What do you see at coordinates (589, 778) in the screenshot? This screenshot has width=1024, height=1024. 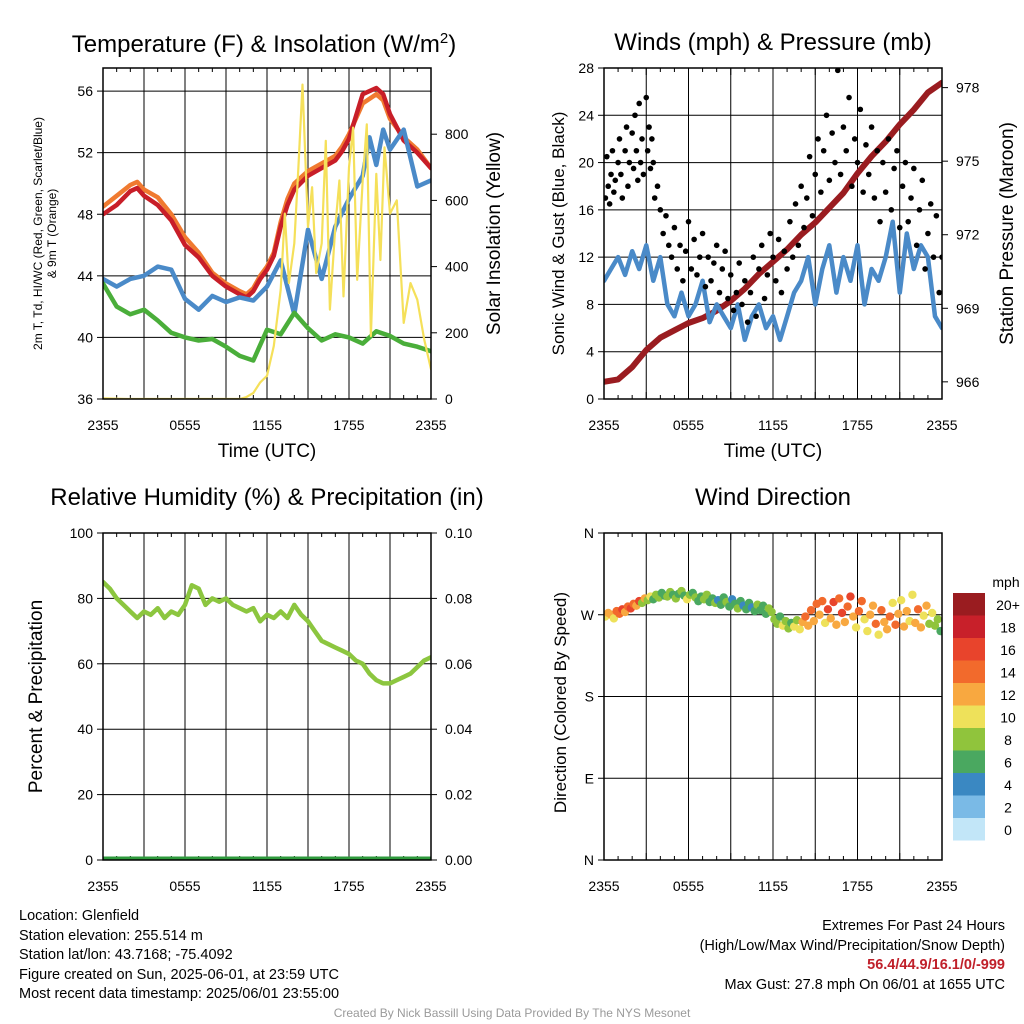 I see `y-tick-label: E` at bounding box center [589, 778].